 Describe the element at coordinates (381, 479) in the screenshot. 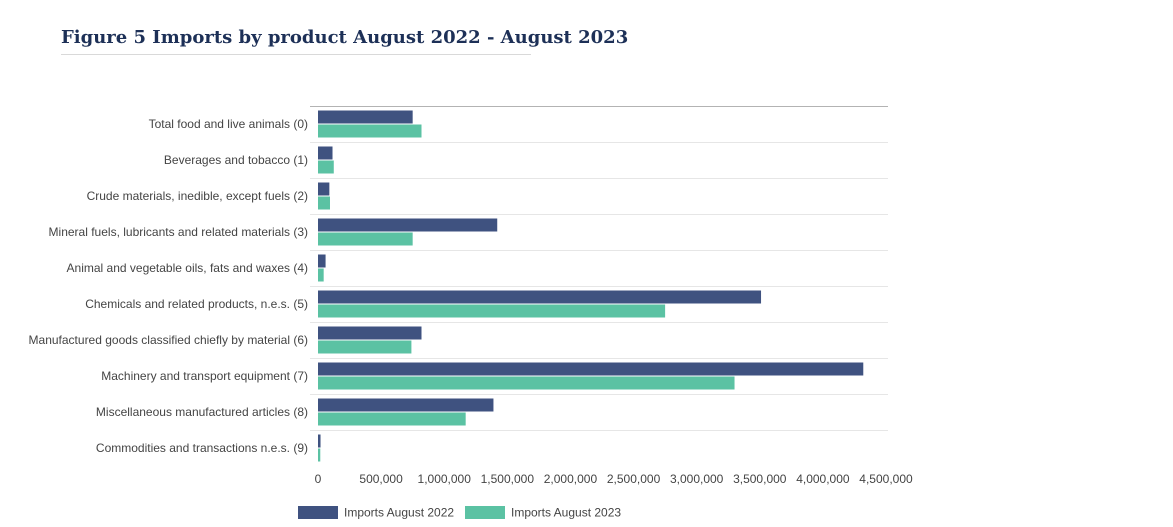

I see `x-tick-label: 500,000` at that location.